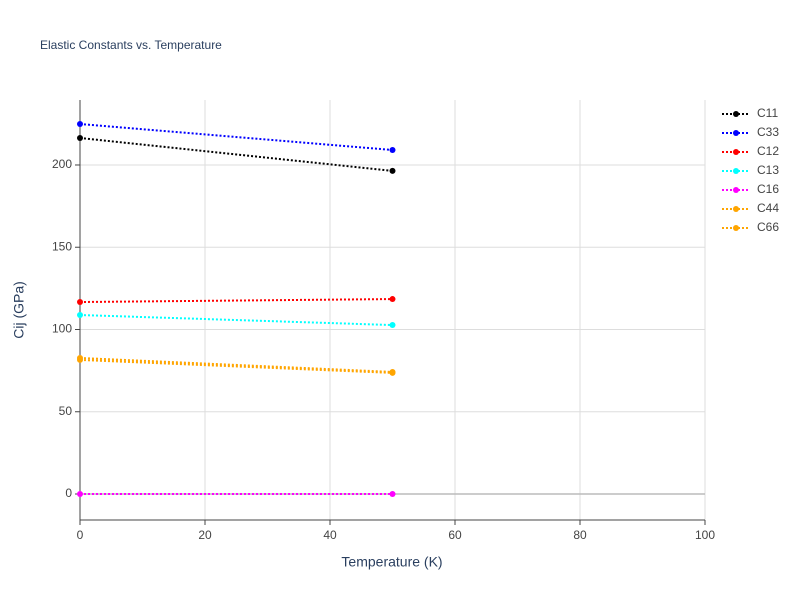  What do you see at coordinates (66, 411) in the screenshot?
I see `y-tick-label: 50` at bounding box center [66, 411].